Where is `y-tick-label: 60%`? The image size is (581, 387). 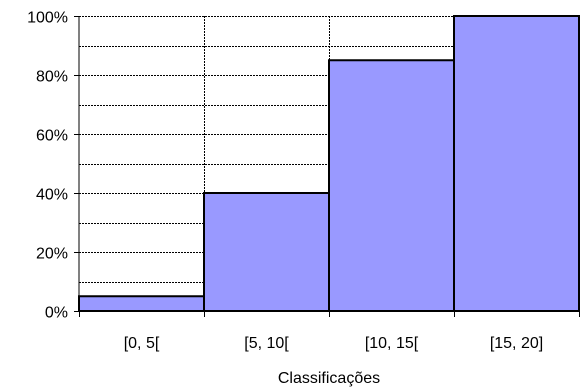 y-tick-label: 60% is located at coordinates (52, 136).